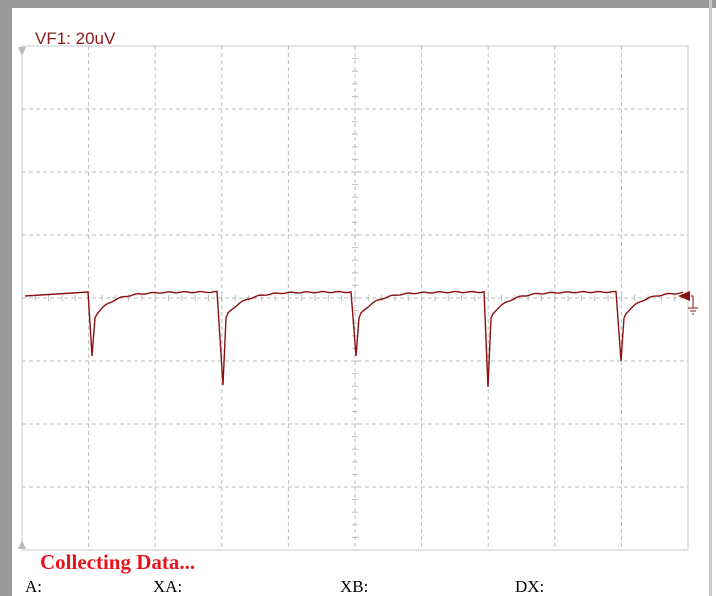  Describe the element at coordinates (167, 586) in the screenshot. I see `cursor-xa: XA:` at that location.